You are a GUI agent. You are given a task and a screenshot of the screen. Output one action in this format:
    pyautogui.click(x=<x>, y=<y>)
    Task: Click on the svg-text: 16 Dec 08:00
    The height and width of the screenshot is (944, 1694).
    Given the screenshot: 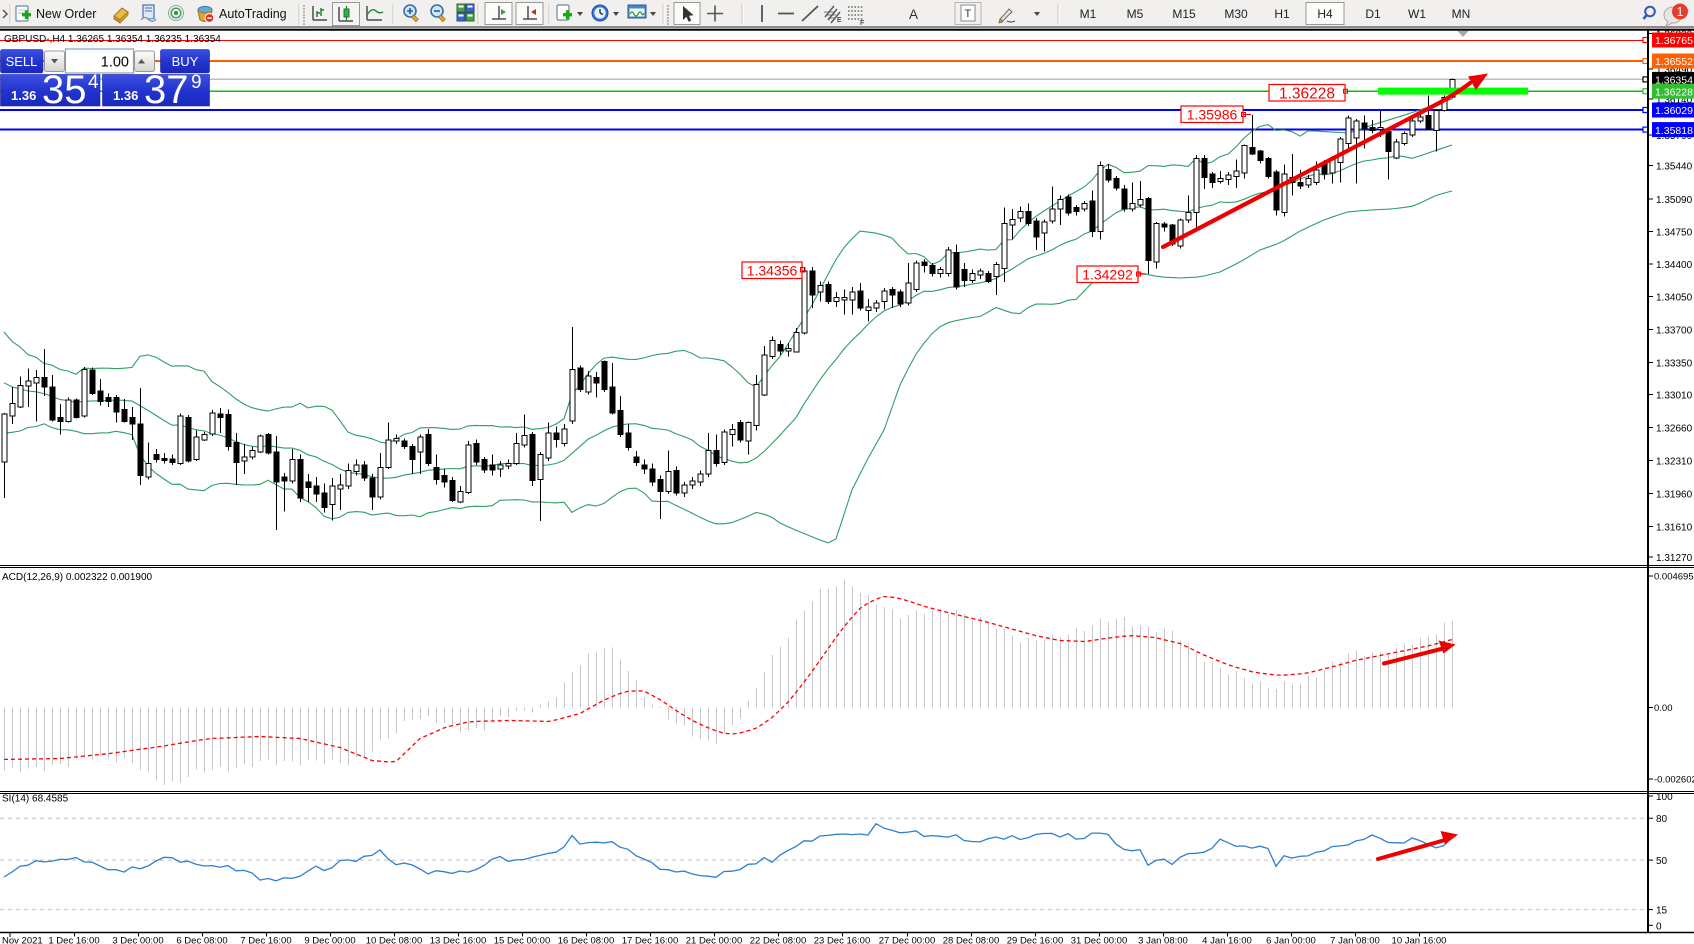 What is the action you would take?
    pyautogui.click(x=586, y=940)
    